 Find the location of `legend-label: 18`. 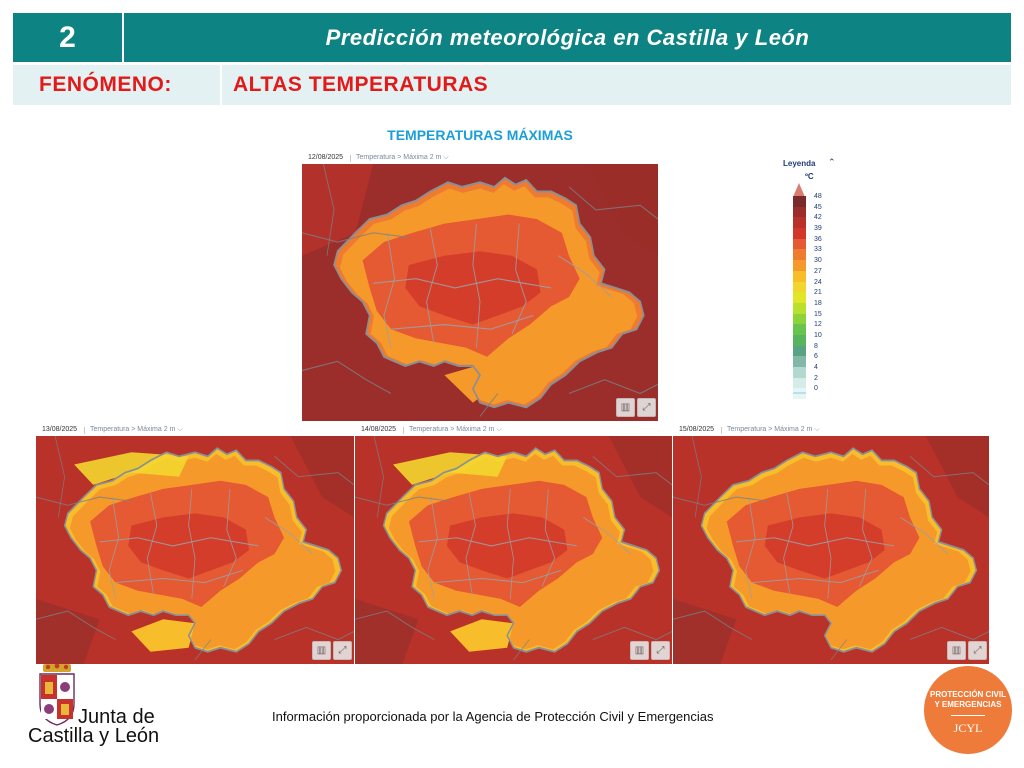

legend-label: 18 is located at coordinates (818, 303).